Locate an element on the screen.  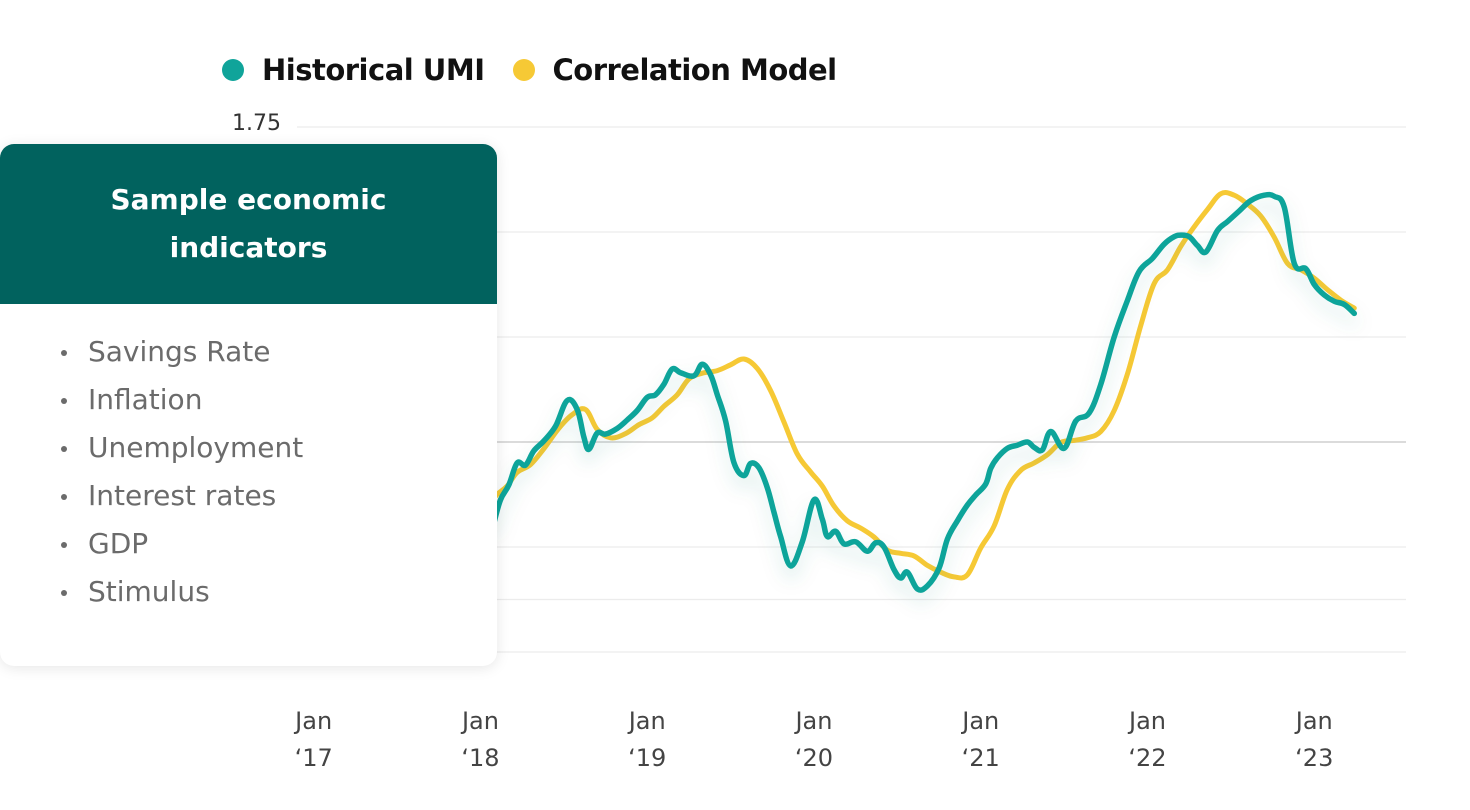
x-tick-label: Jan ‘21 is located at coordinates (980, 739).